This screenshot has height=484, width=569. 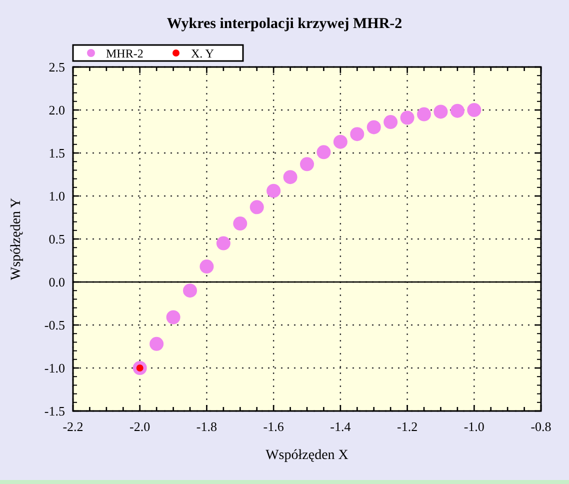 I want to click on legend-label: X. Y, so click(x=202, y=53).